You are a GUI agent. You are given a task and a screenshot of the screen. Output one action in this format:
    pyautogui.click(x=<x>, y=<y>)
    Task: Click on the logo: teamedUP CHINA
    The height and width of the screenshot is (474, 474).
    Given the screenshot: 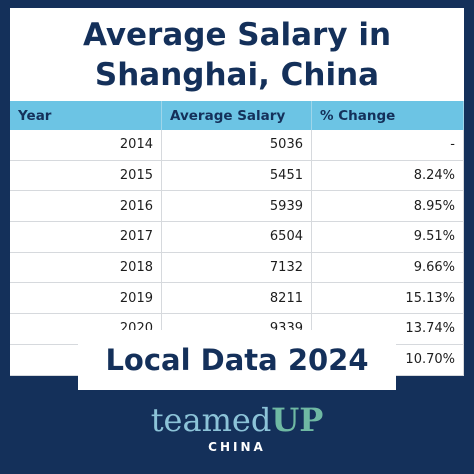 What is the action you would take?
    pyautogui.click(x=237, y=427)
    